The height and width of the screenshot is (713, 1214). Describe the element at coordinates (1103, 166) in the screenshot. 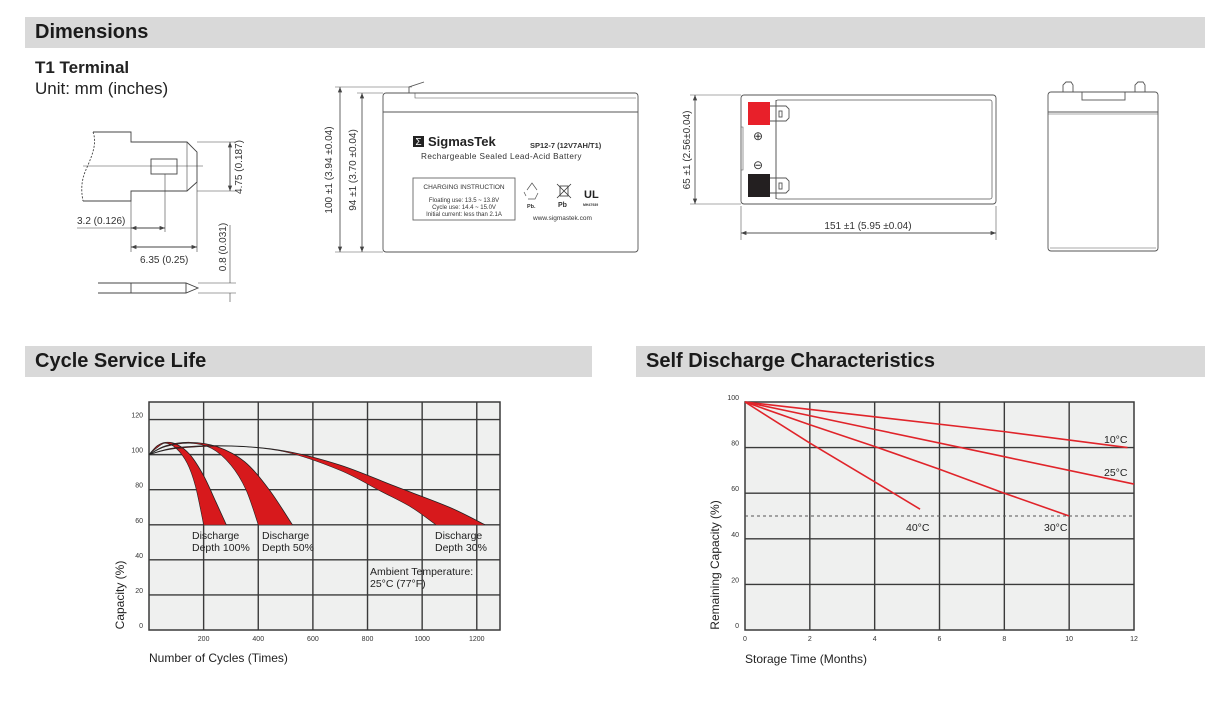

I see `battery-side-view` at that location.